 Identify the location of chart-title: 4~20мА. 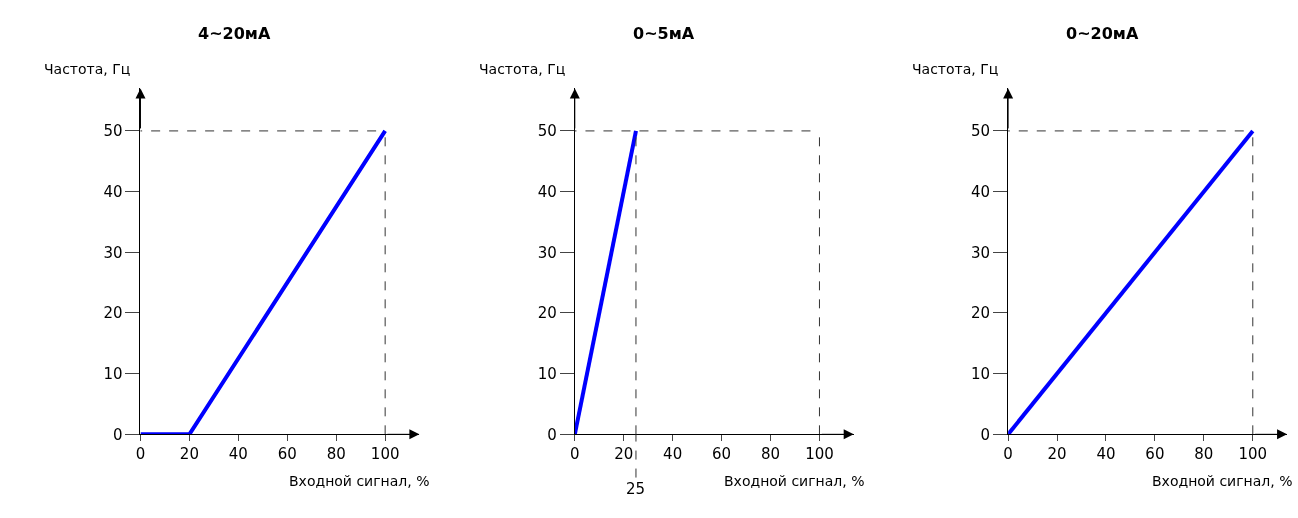
(234, 33).